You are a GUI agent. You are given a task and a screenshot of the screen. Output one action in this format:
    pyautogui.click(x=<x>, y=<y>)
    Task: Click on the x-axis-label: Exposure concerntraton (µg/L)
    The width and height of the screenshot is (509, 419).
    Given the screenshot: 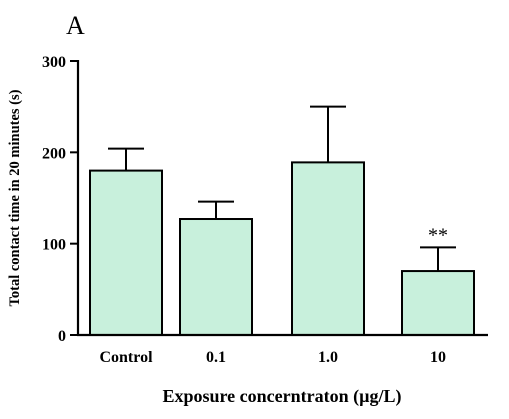 What is the action you would take?
    pyautogui.click(x=281, y=396)
    